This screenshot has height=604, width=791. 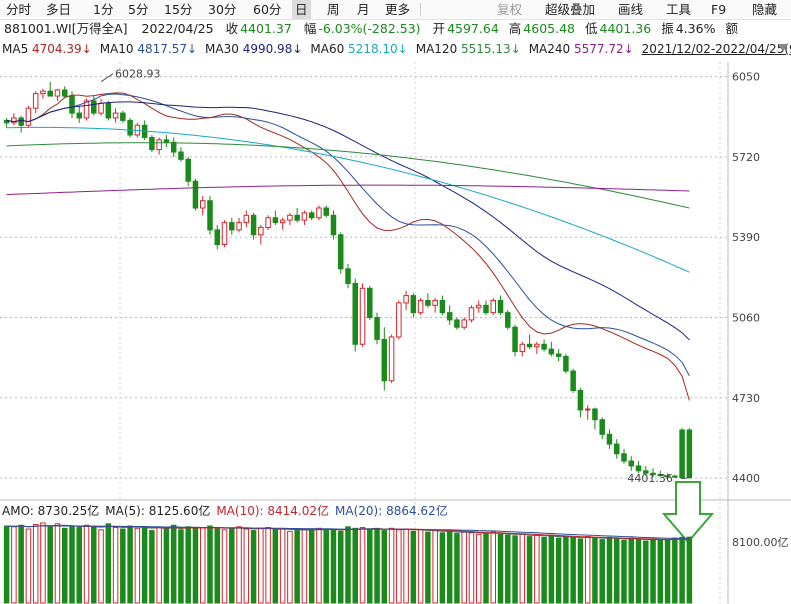 What do you see at coordinates (719, 9) in the screenshot?
I see `tool-button-4: F9` at bounding box center [719, 9].